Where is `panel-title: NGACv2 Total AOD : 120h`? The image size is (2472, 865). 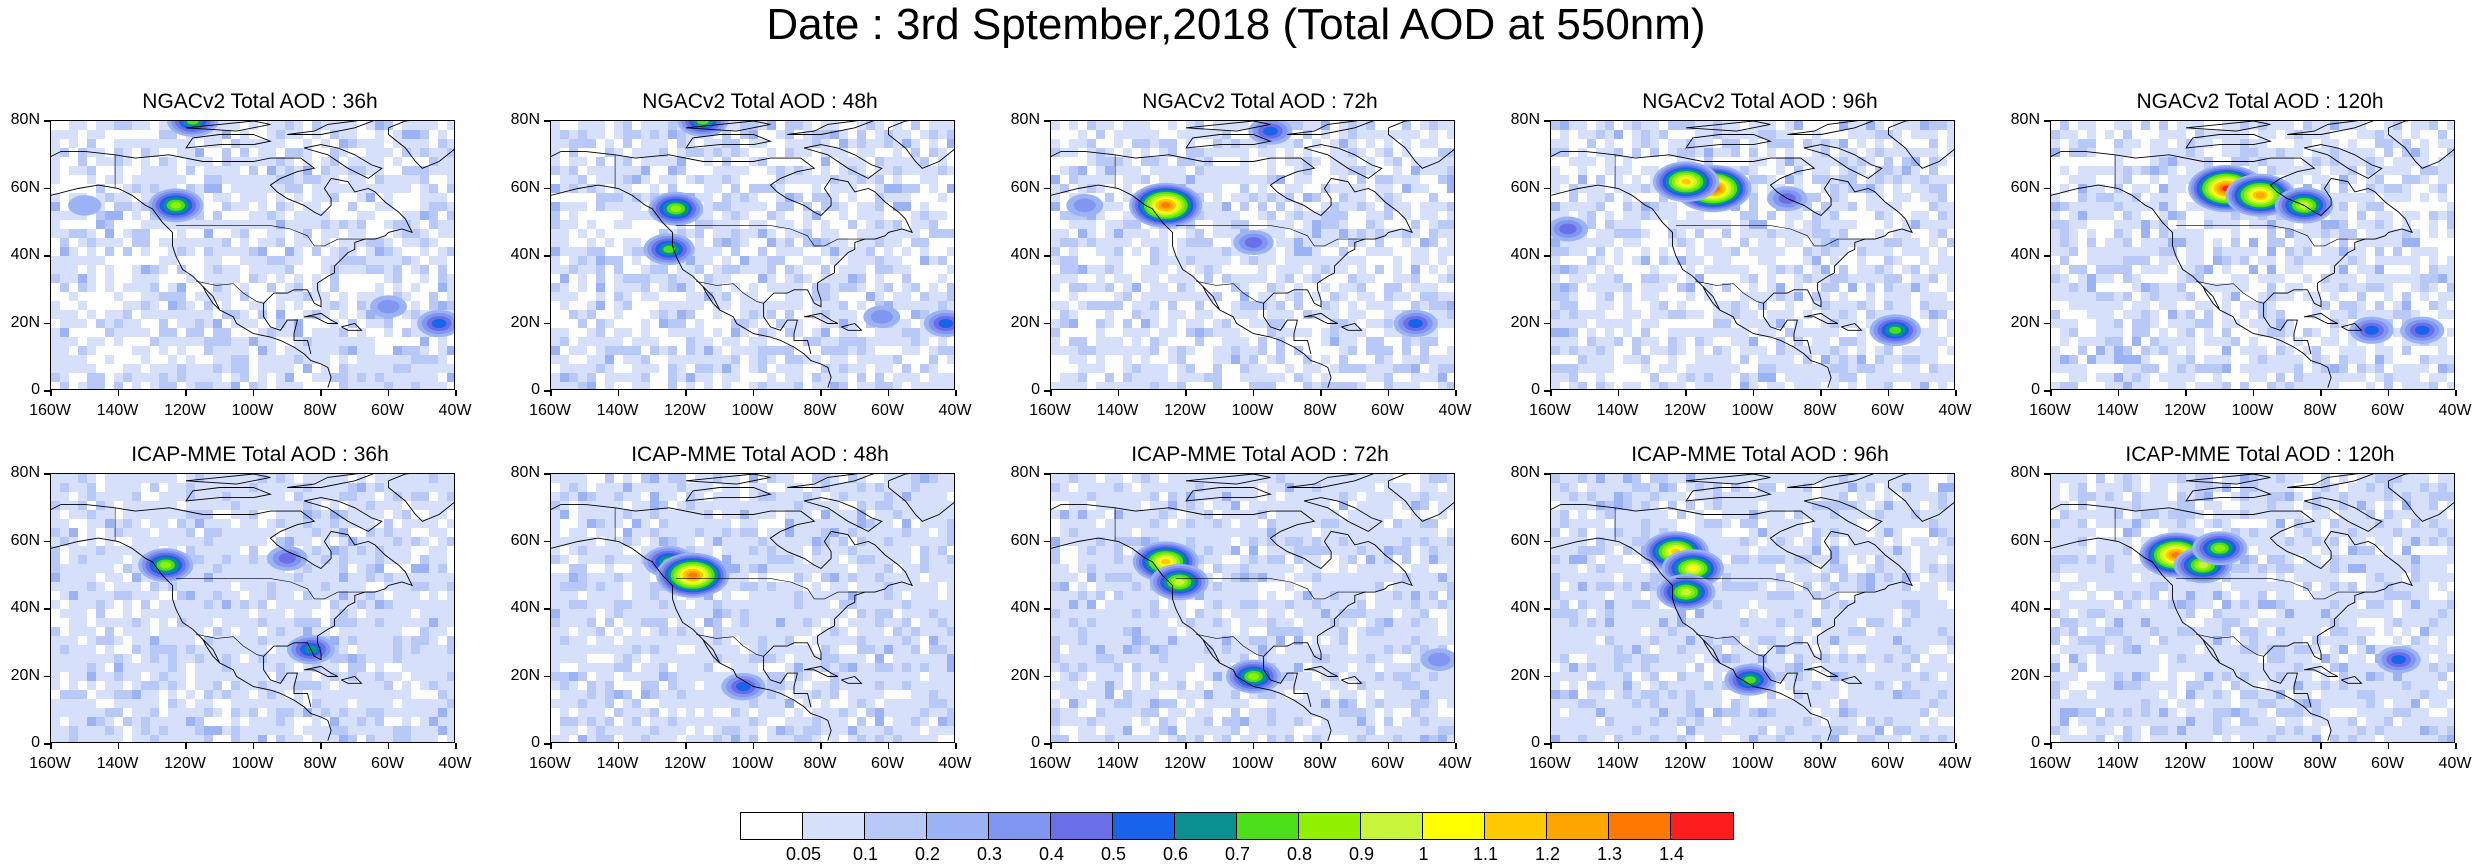
panel-title: NGACv2 Total AOD : 120h is located at coordinates (2260, 102).